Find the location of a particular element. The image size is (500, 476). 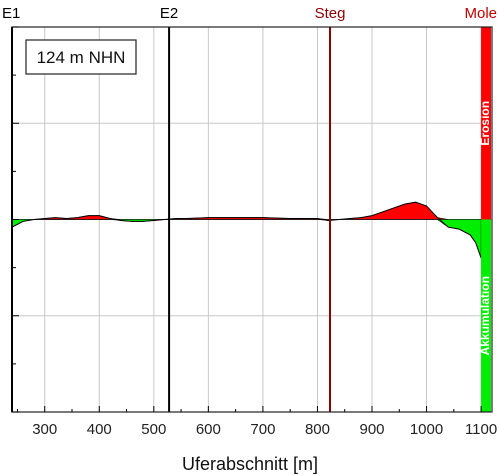

band-erosion is located at coordinates (486, 123).